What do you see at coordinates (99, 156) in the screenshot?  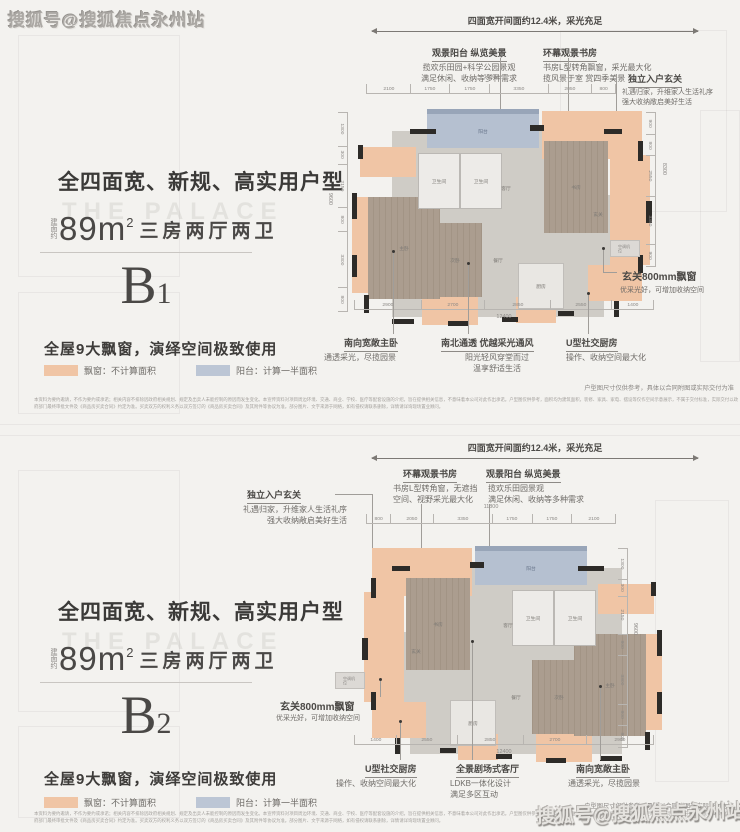 I see `molding-decoration` at bounding box center [99, 156].